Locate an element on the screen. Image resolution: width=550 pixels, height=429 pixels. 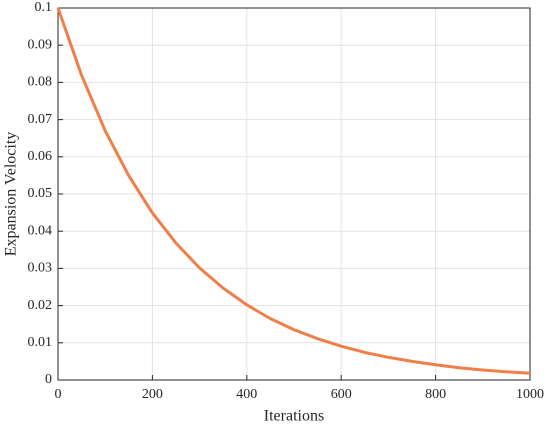
y-tick-label: 0.08 is located at coordinates (40, 82).